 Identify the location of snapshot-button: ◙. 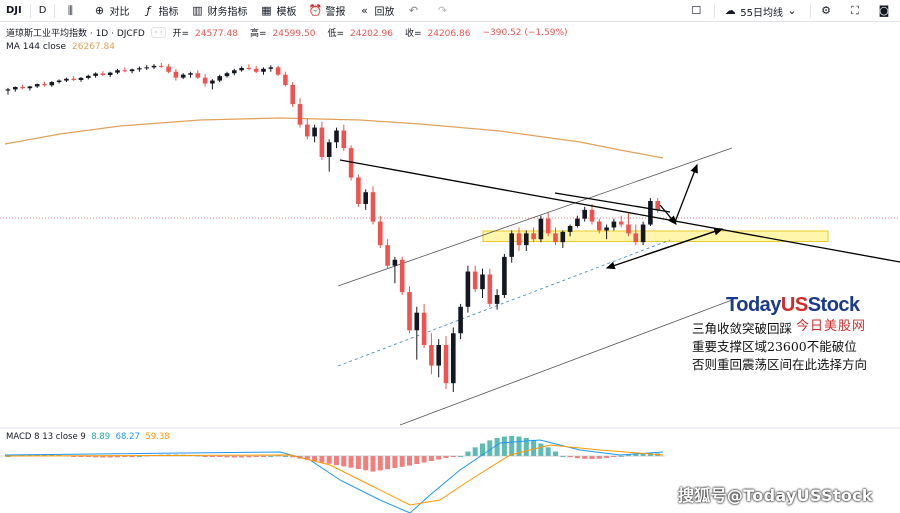
(885, 11).